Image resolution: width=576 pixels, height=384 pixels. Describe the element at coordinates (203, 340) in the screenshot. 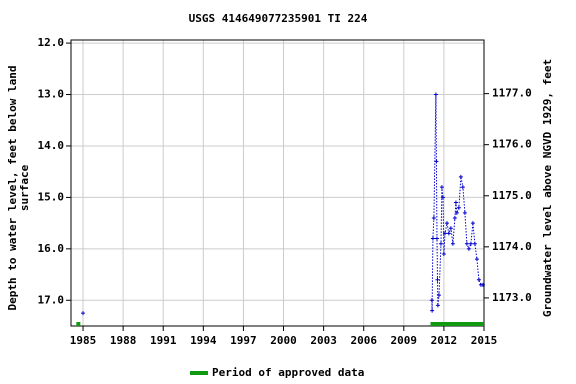

I see `x-tick-label: 1994` at that location.